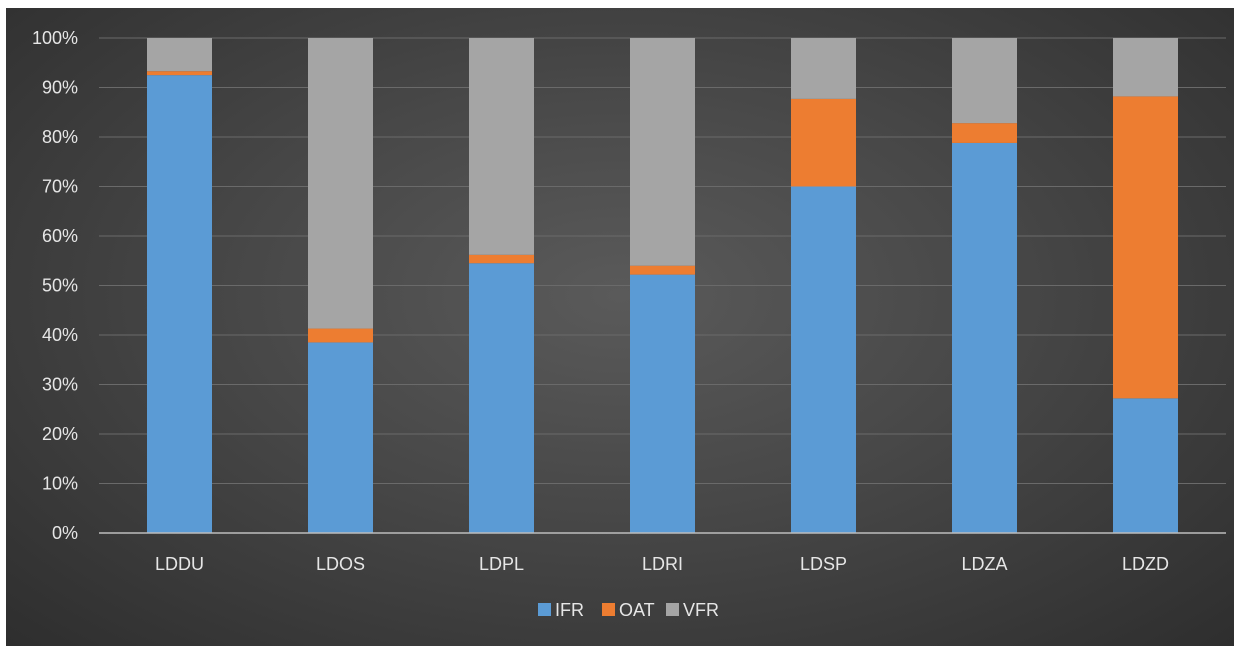 This screenshot has height=649, width=1244. I want to click on bar-vfr-ldza, so click(984, 81).